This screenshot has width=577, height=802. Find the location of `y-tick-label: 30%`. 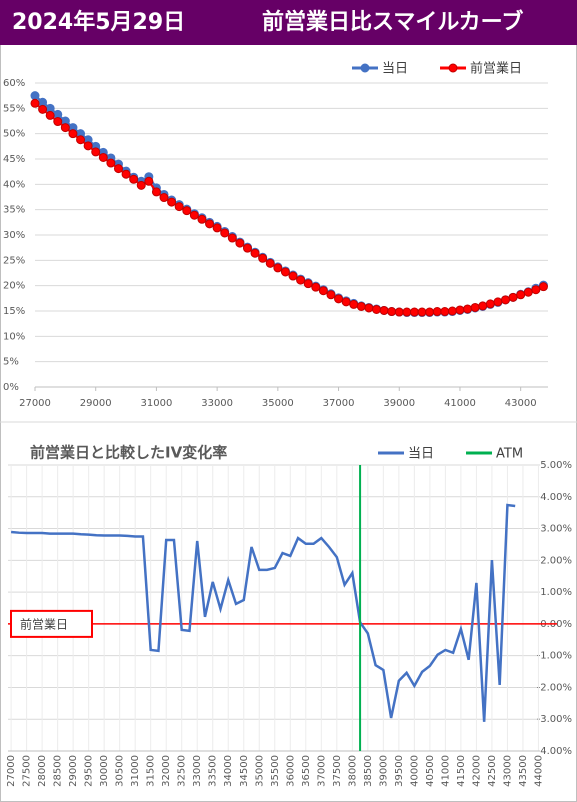

y-tick-label: 30% is located at coordinates (14, 235).